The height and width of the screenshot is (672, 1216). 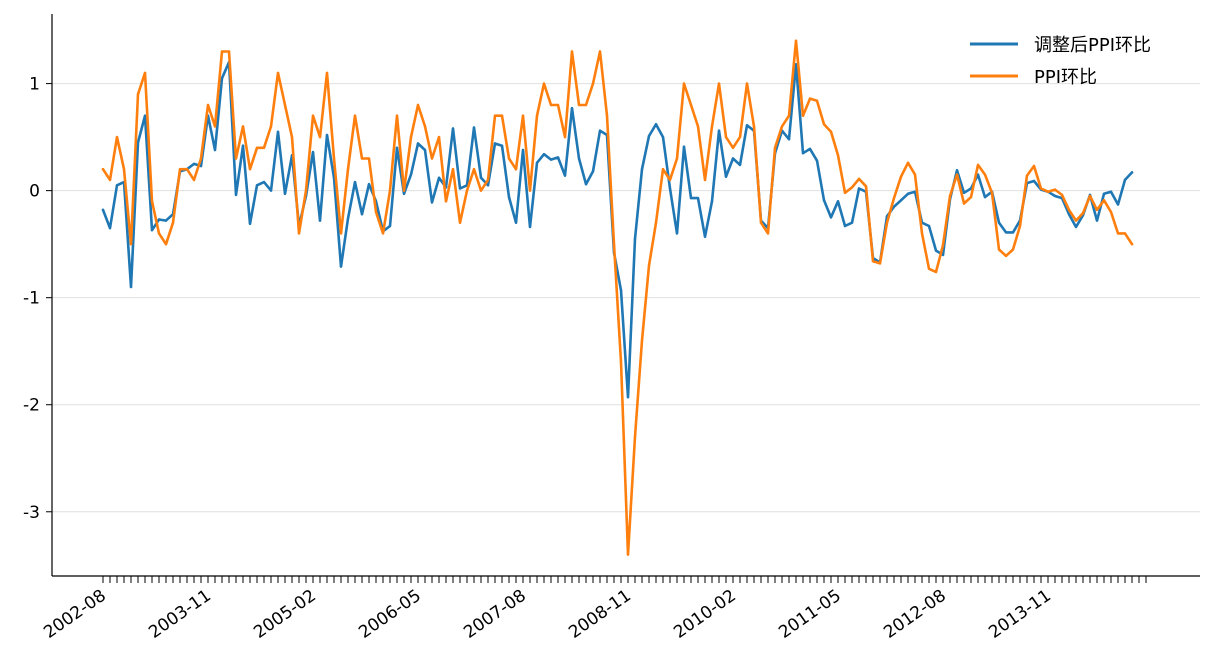 What do you see at coordinates (1065, 77) in the screenshot?
I see `legend-label-2: PPI环比` at bounding box center [1065, 77].